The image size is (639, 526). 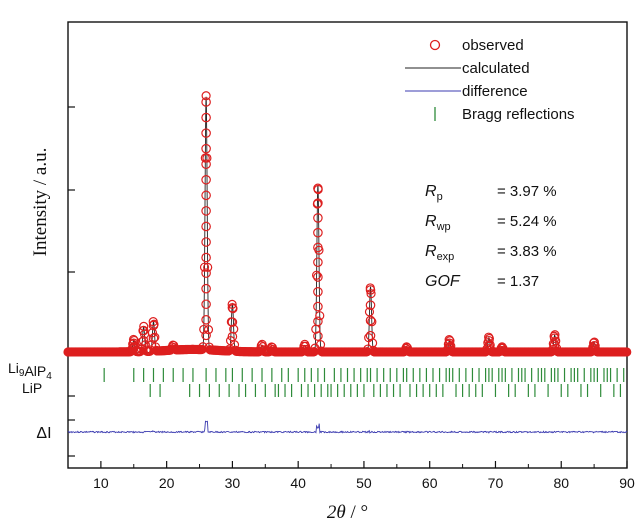 What do you see at coordinates (495, 91) in the screenshot?
I see `legend-label: difference` at bounding box center [495, 91].